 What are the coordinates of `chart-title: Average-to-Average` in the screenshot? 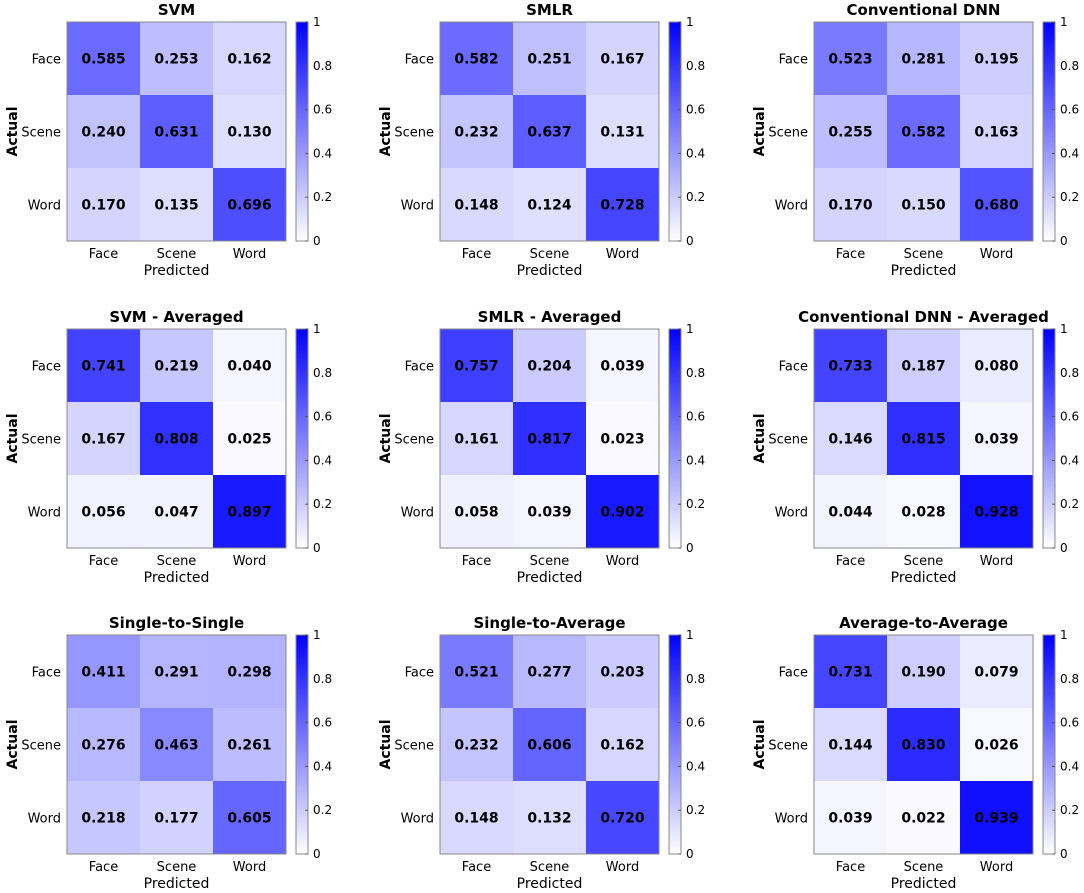 It's located at (923, 623).